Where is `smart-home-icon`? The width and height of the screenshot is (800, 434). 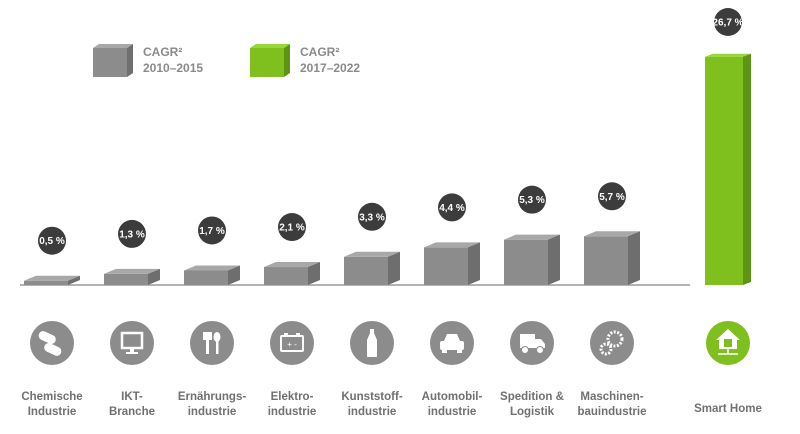 smart-home-icon is located at coordinates (728, 342).